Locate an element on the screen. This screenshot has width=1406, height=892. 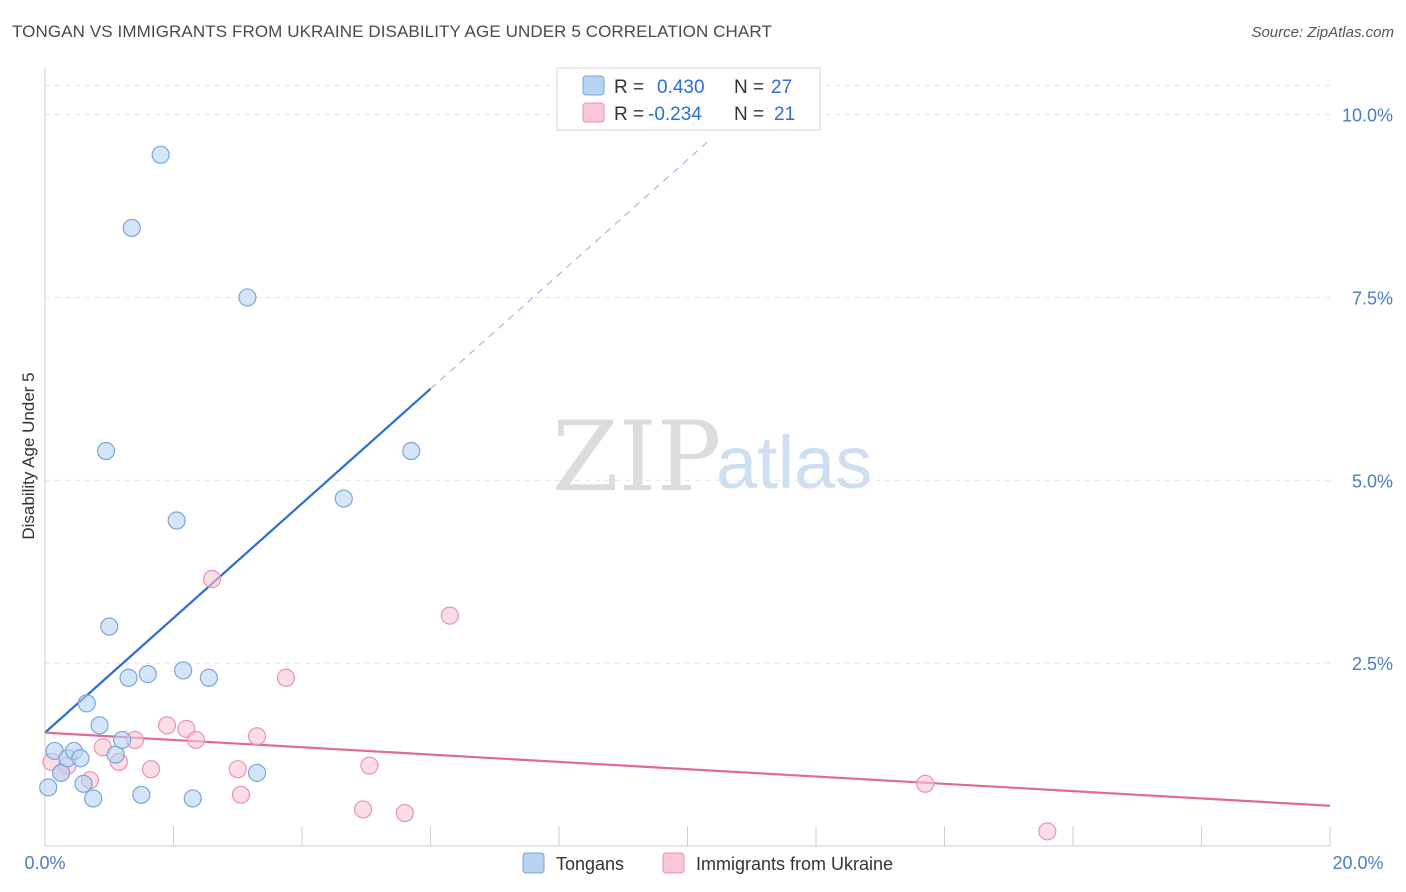
series-legend-swatch-ukraine is located at coordinates (673, 863).